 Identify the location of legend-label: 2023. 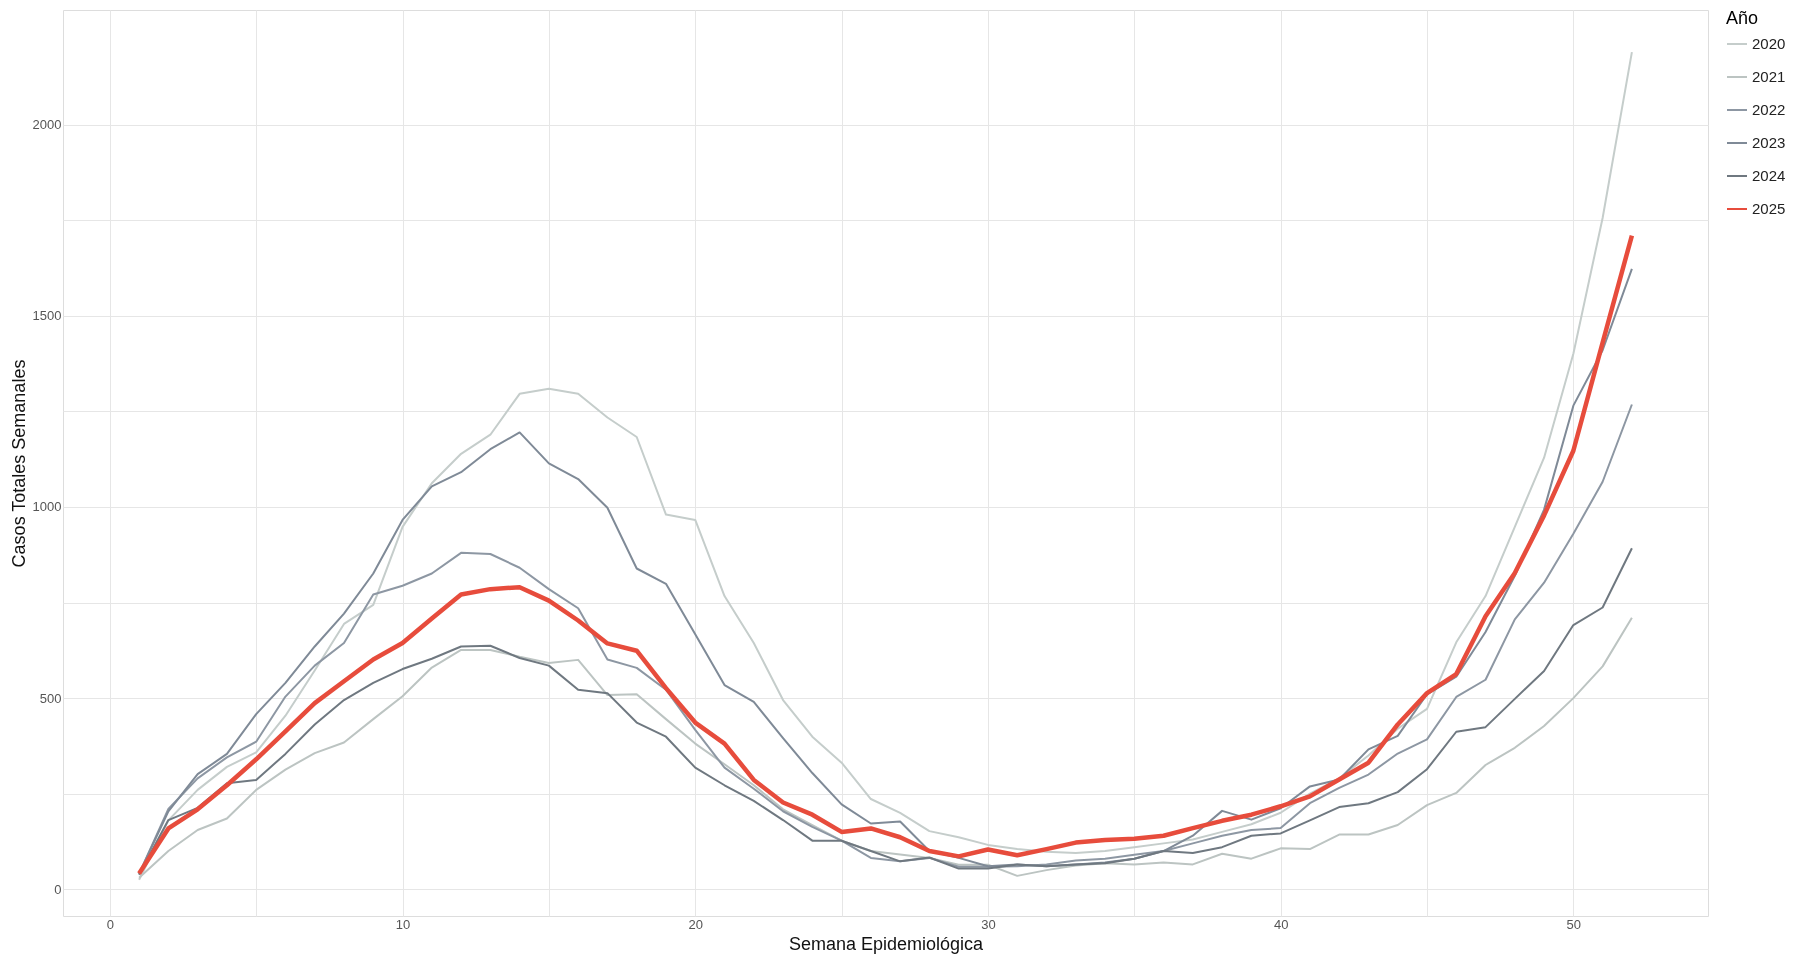
(1769, 142).